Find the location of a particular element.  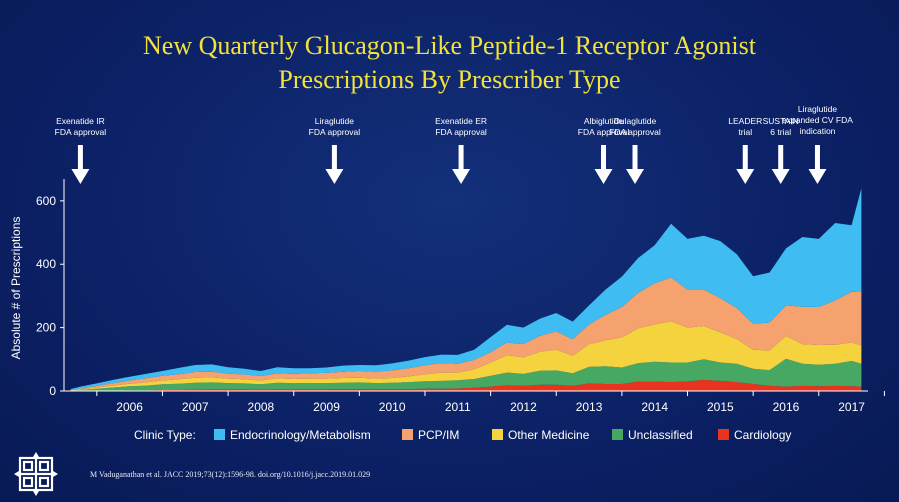

annotation-label: Dulaglutide is located at coordinates (635, 121).